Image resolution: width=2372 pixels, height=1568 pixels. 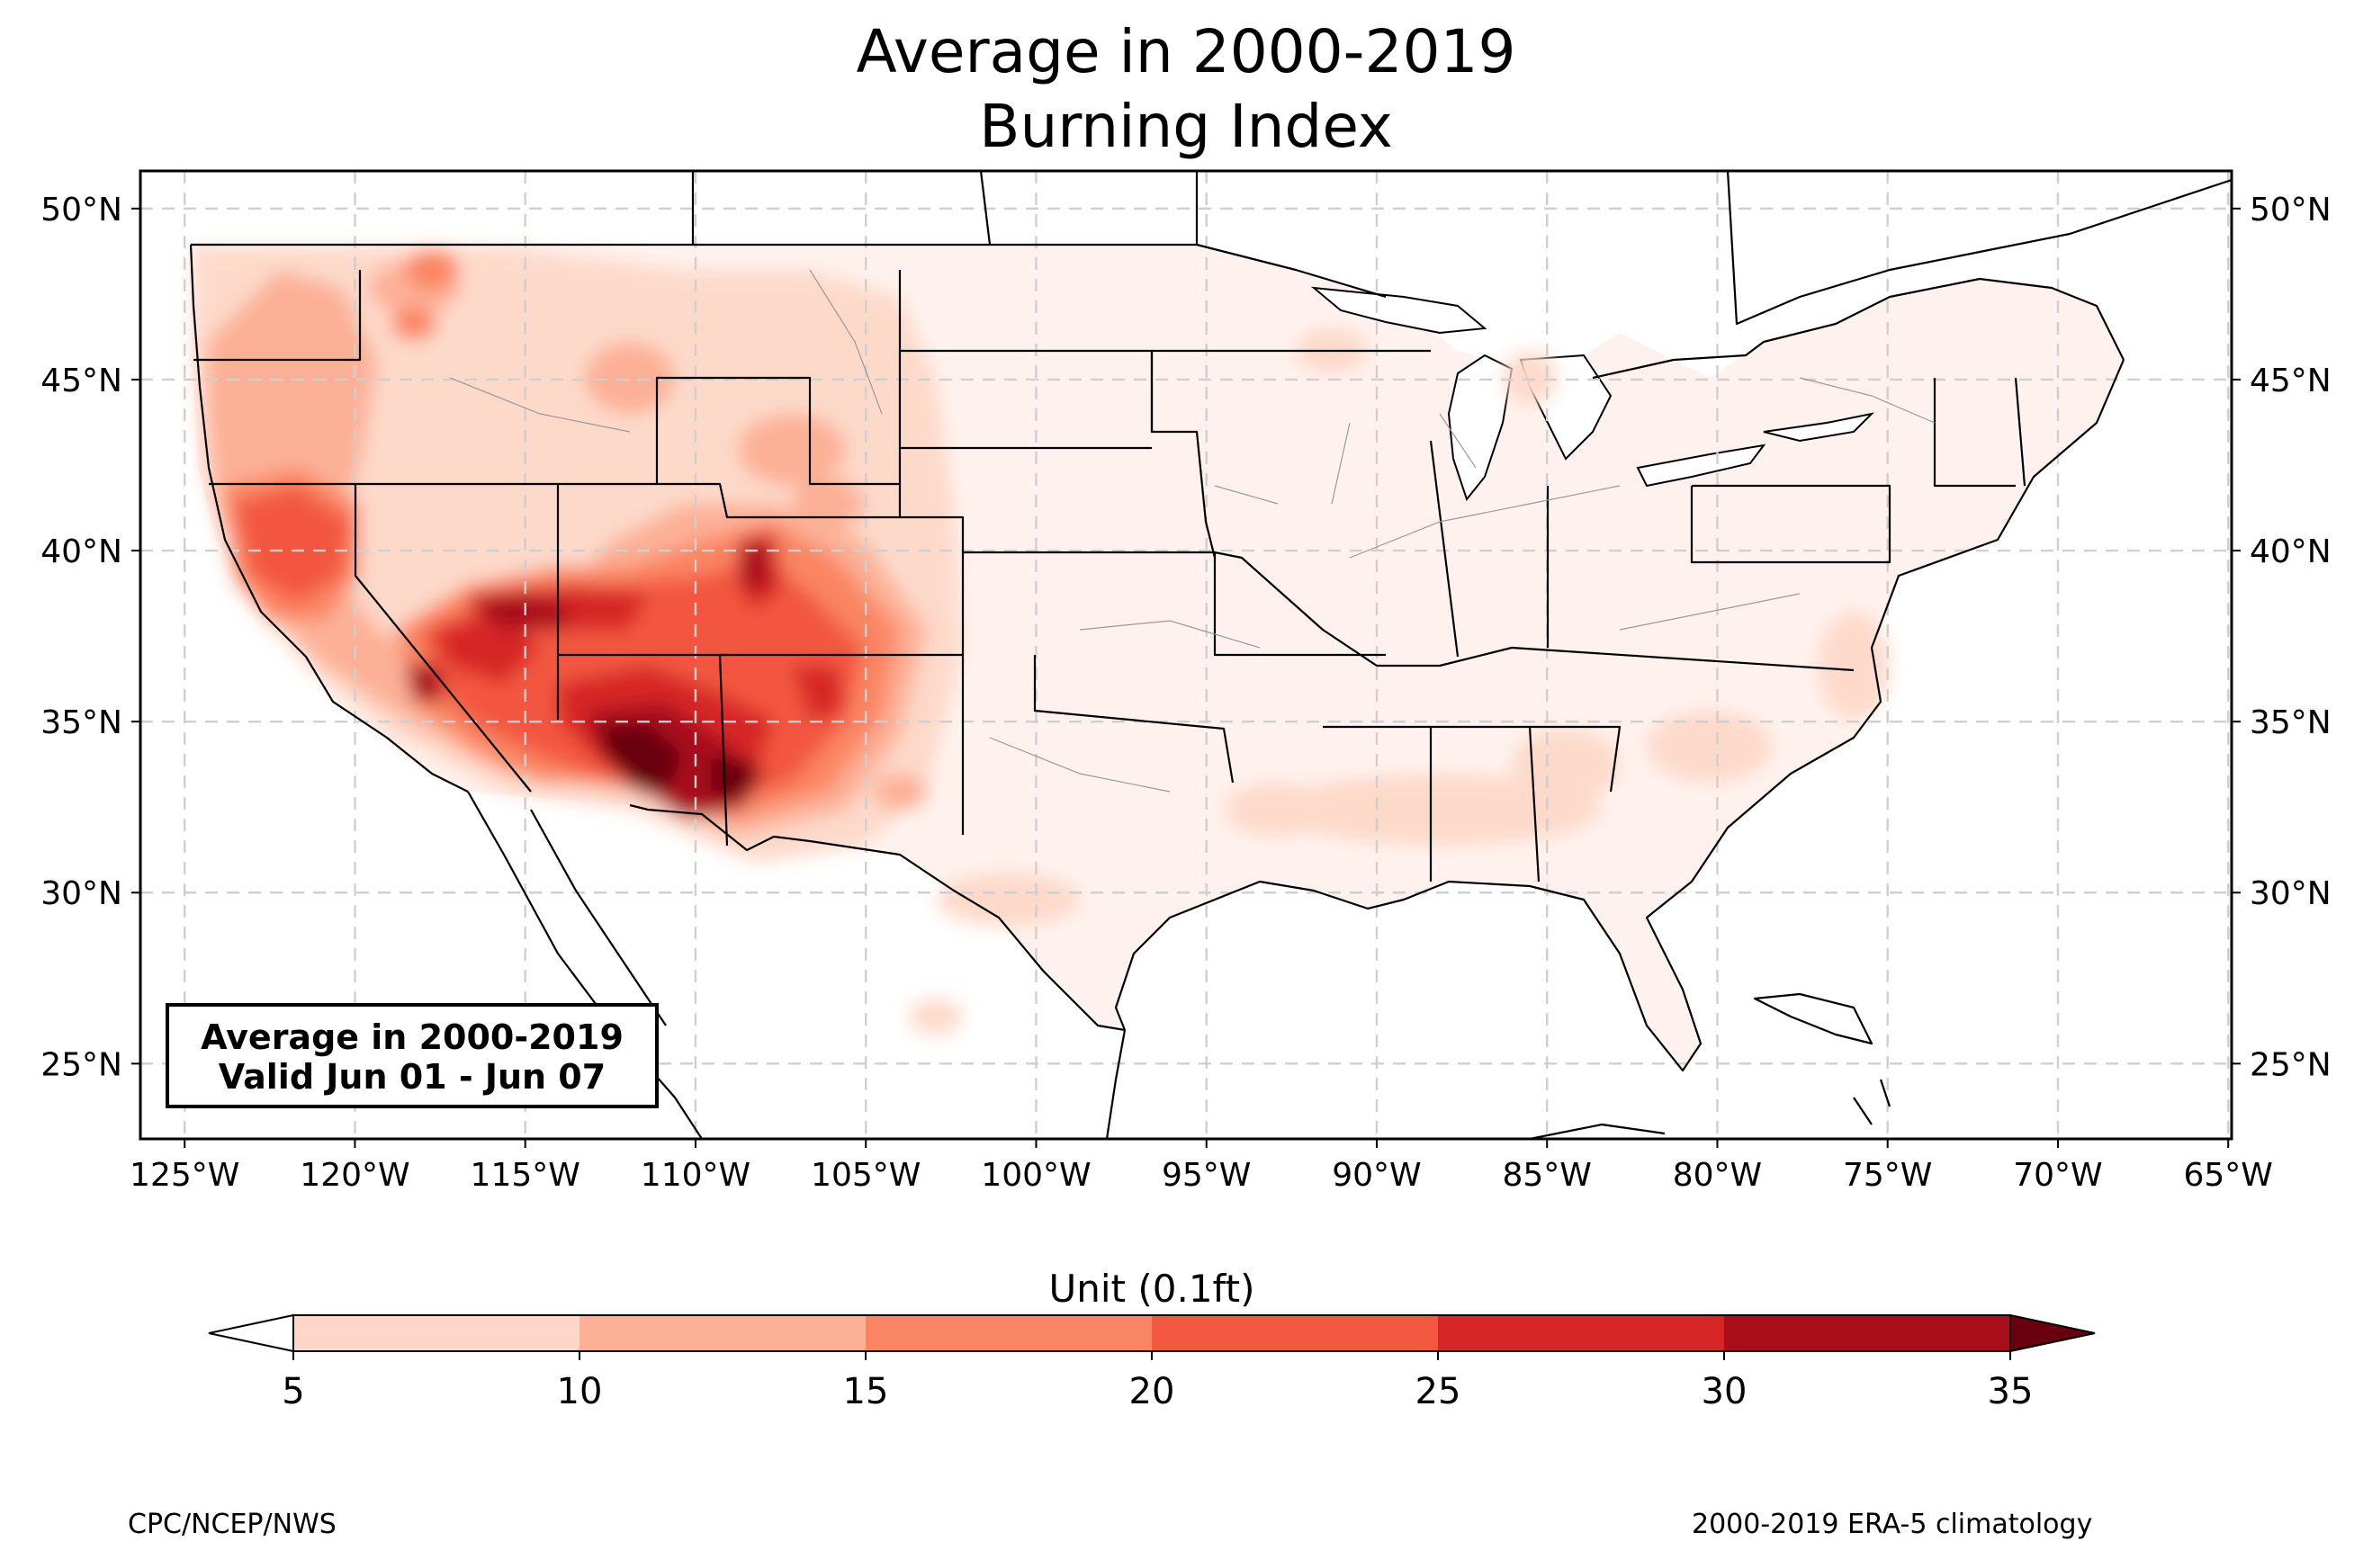 What do you see at coordinates (1888, 1175) in the screenshot?
I see `lon-tick-label: 75°W` at bounding box center [1888, 1175].